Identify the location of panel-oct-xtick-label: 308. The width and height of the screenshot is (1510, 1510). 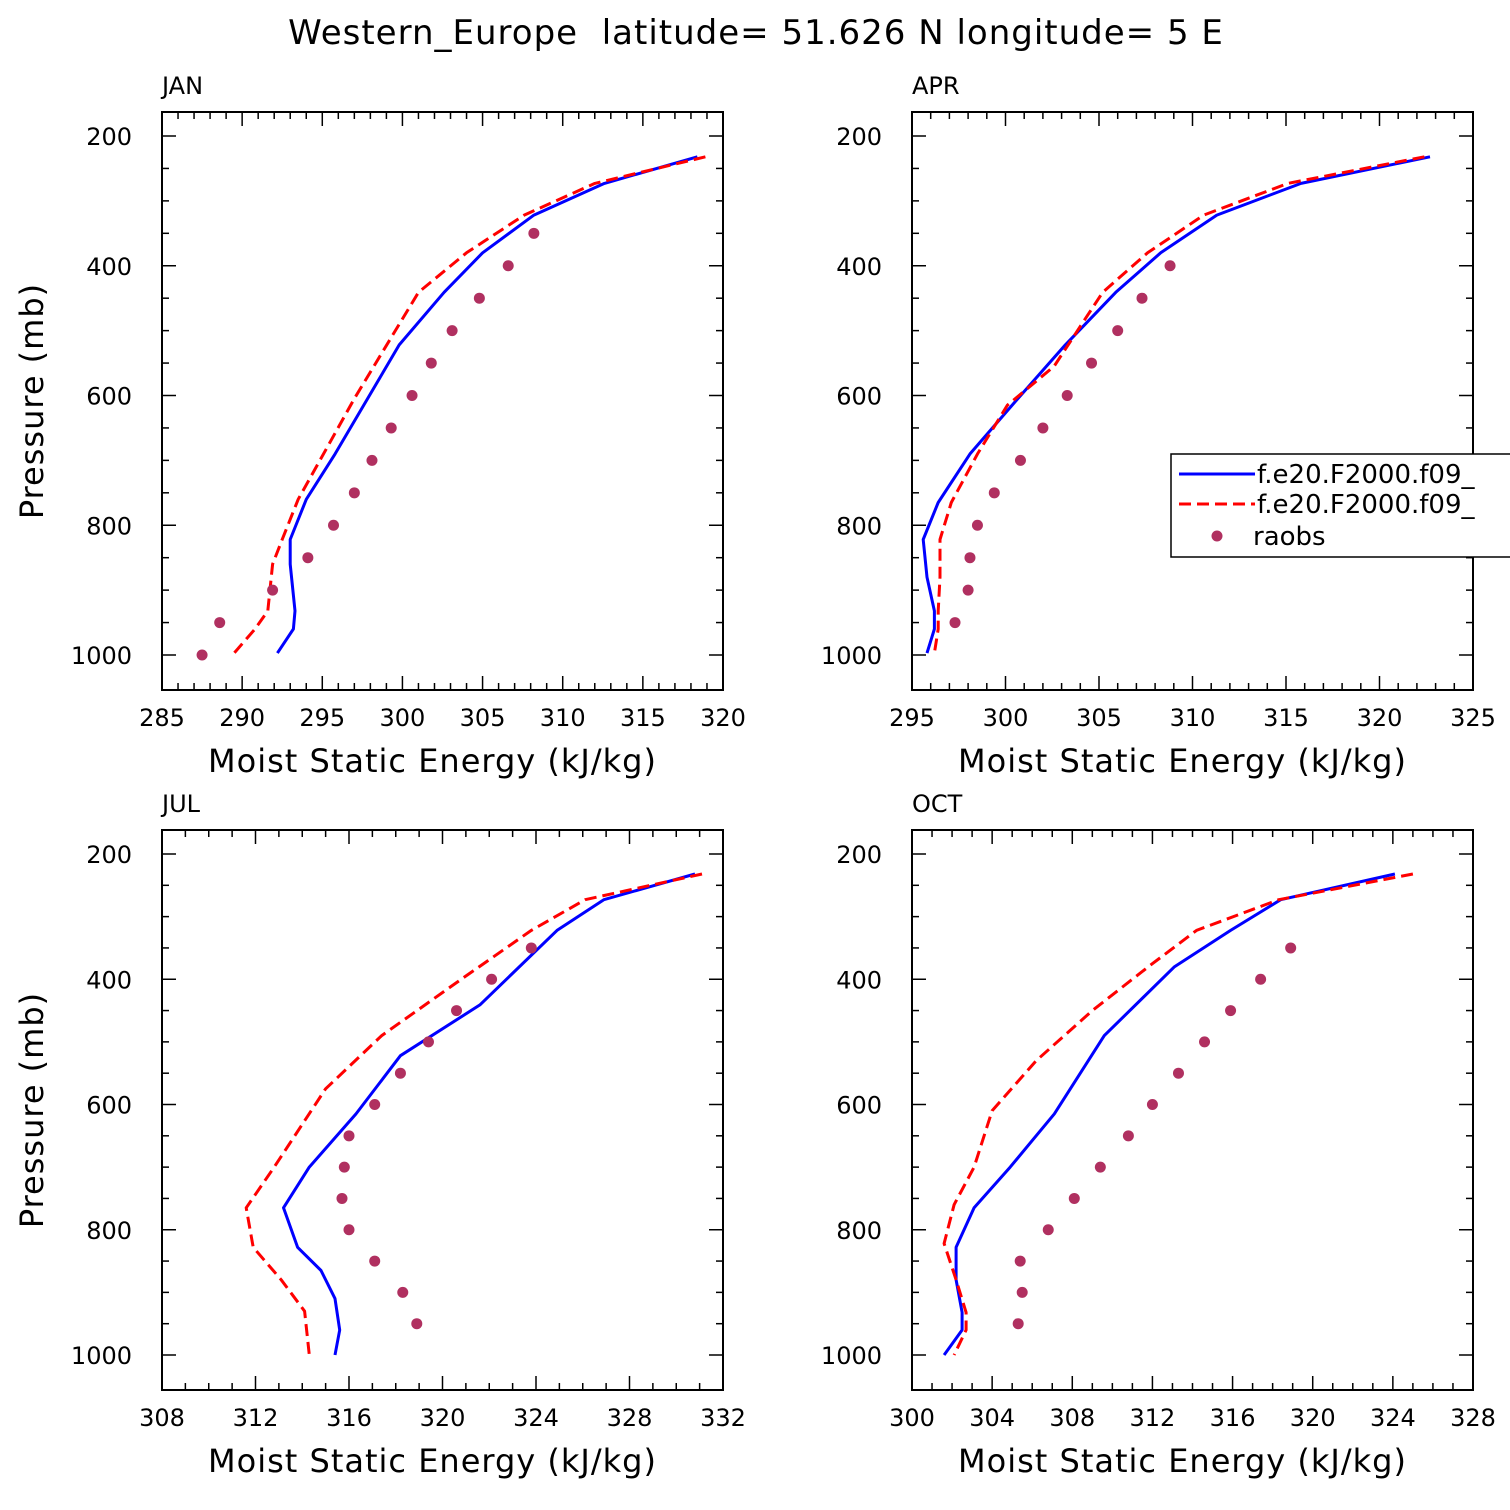
(1072, 1418).